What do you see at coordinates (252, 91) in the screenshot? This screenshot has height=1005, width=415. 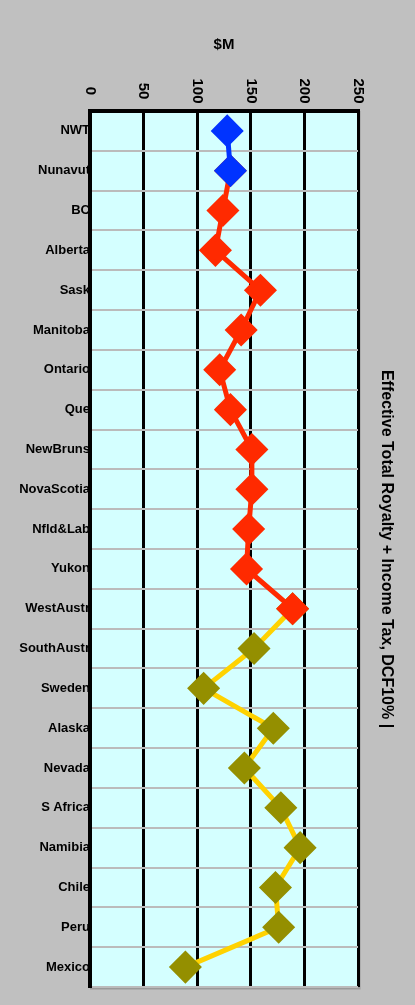 I see `x-tick-label: 150` at bounding box center [252, 91].